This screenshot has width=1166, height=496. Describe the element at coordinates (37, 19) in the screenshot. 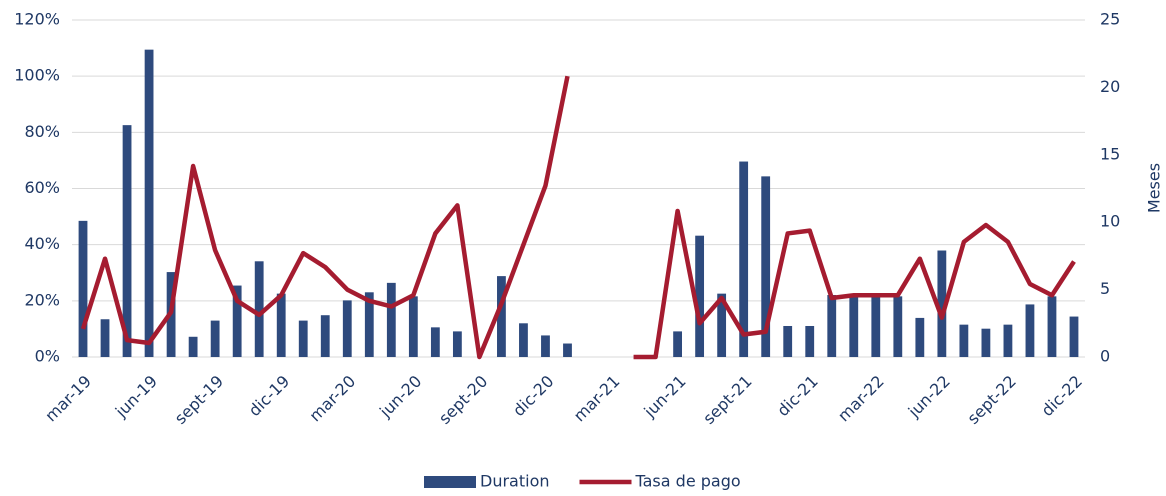

I see `y-tick-label: 120%` at that location.